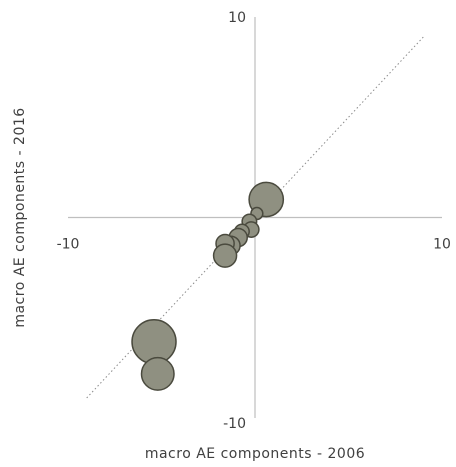 The image size is (456, 467). What do you see at coordinates (237, 18) in the screenshot?
I see `y-tick-label-max: 10` at bounding box center [237, 18].